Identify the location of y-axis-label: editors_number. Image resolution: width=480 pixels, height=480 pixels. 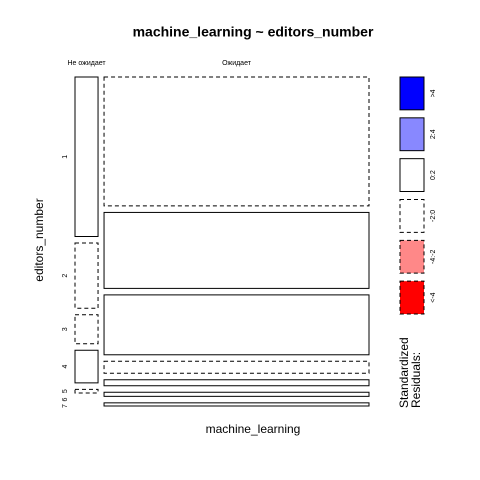
(39, 239).